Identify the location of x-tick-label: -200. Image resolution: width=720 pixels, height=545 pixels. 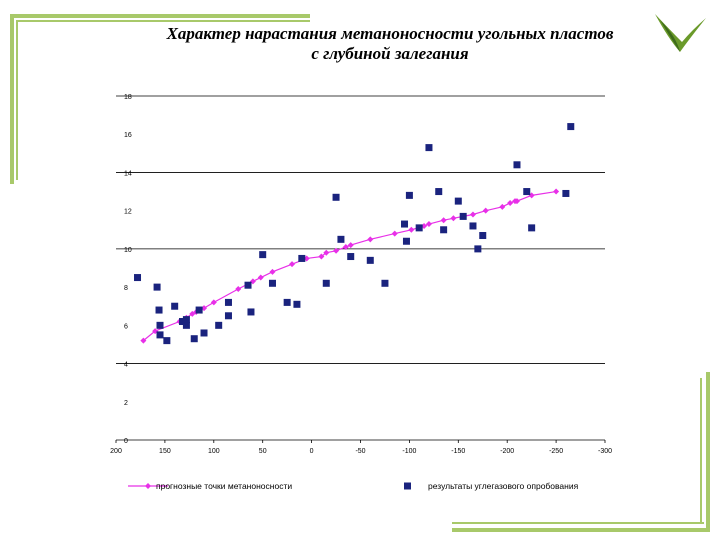
(507, 451).